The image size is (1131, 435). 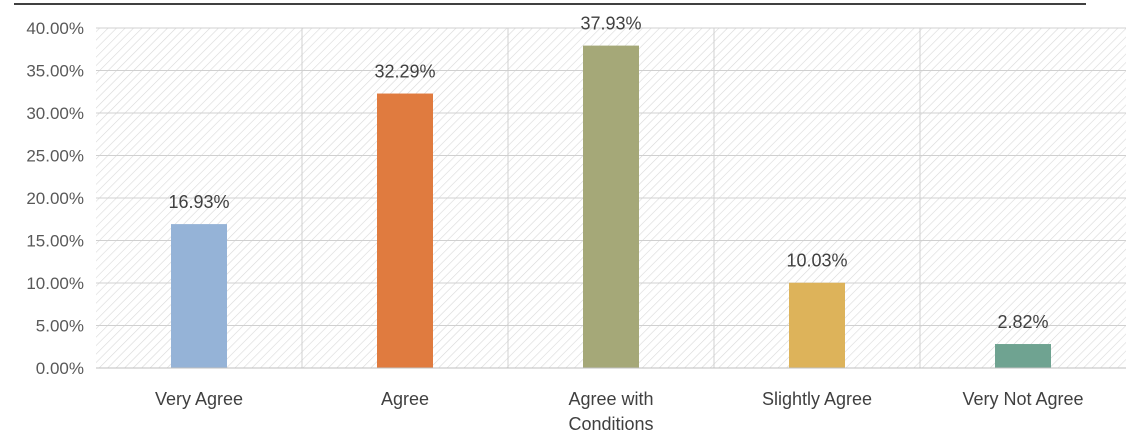 I want to click on y-tick-label: 40.00%, so click(x=55, y=28).